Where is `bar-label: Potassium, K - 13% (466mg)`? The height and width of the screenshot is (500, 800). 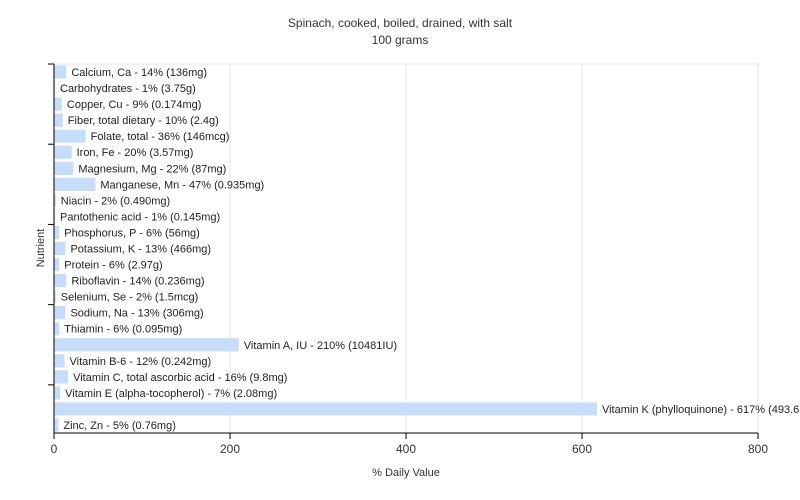
bar-label: Potassium, K - 13% (466mg) is located at coordinates (140, 250).